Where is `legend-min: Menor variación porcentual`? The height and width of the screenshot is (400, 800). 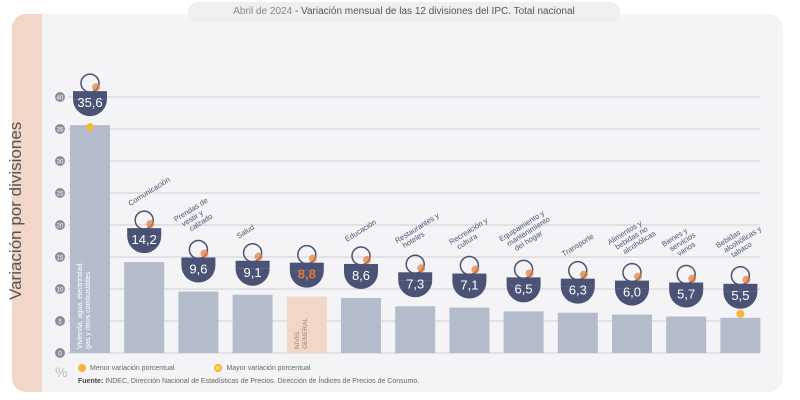
legend-min: Menor variación porcentual is located at coordinates (126, 368).